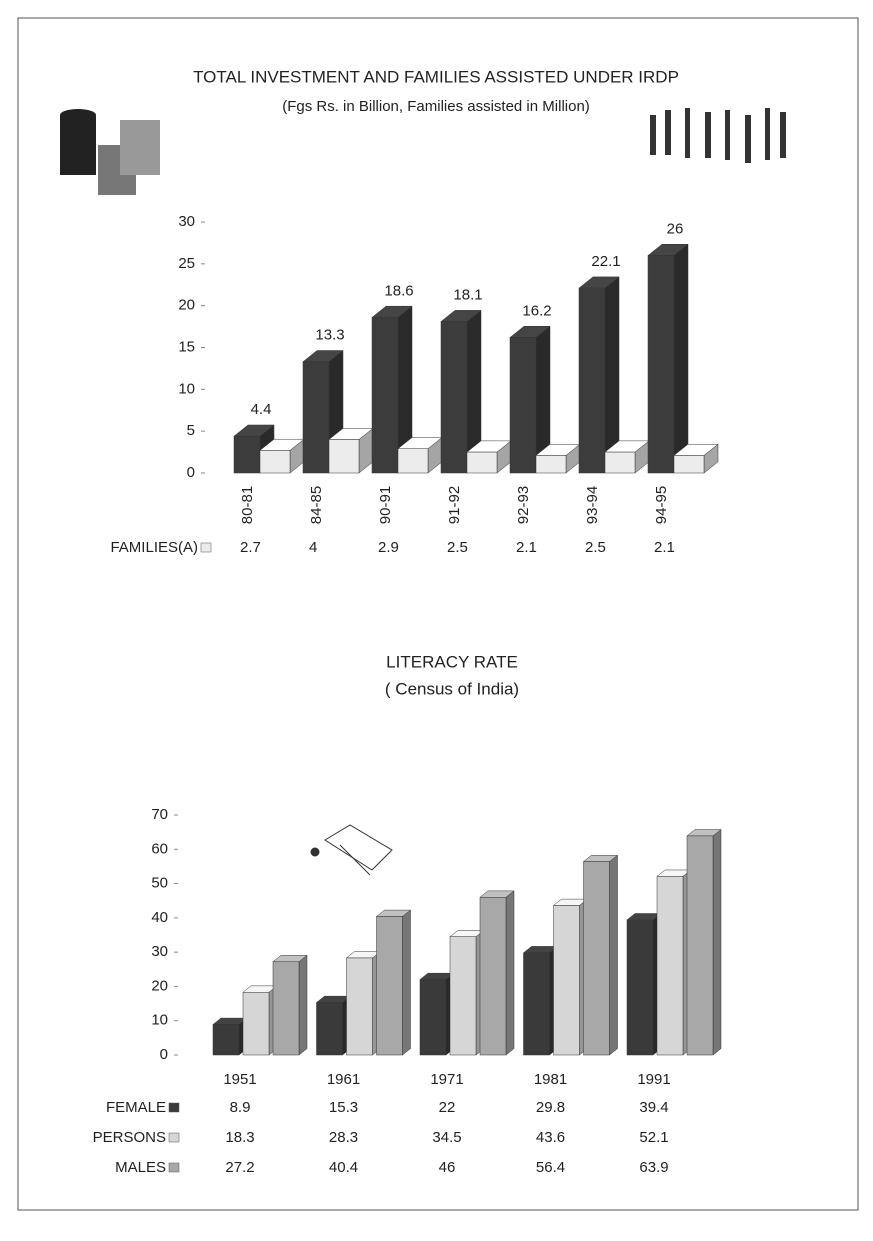 The width and height of the screenshot is (873, 1241). What do you see at coordinates (110, 152) in the screenshot?
I see `coins-icon` at bounding box center [110, 152].